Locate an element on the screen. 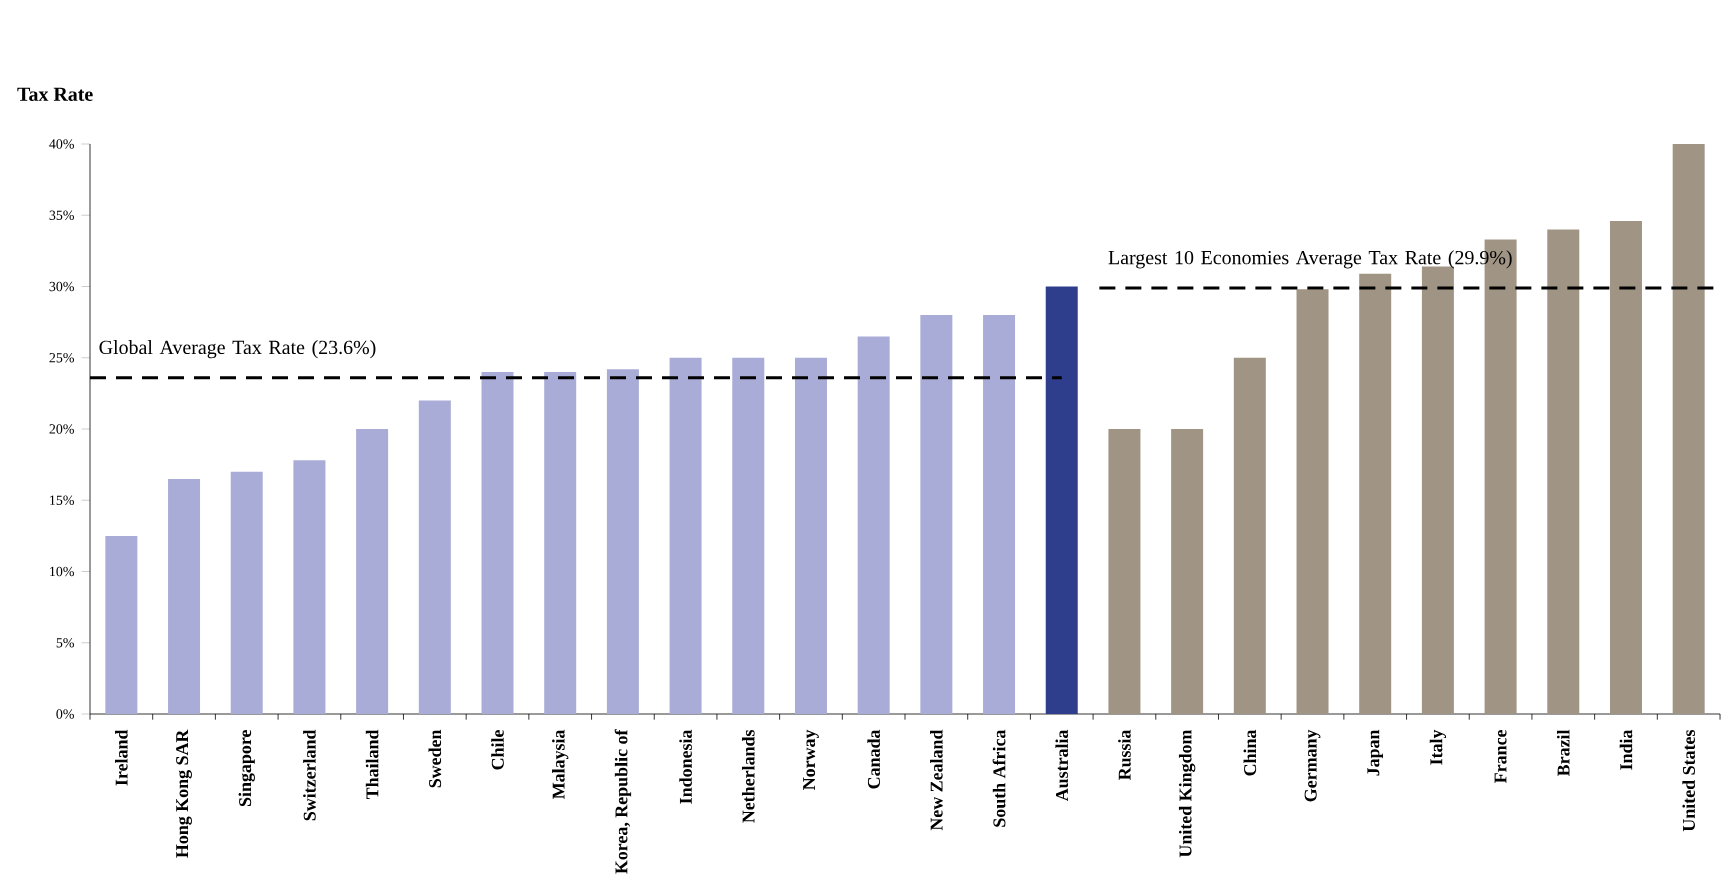 This screenshot has height=874, width=1730. x-tick-label: Canada is located at coordinates (873, 759).